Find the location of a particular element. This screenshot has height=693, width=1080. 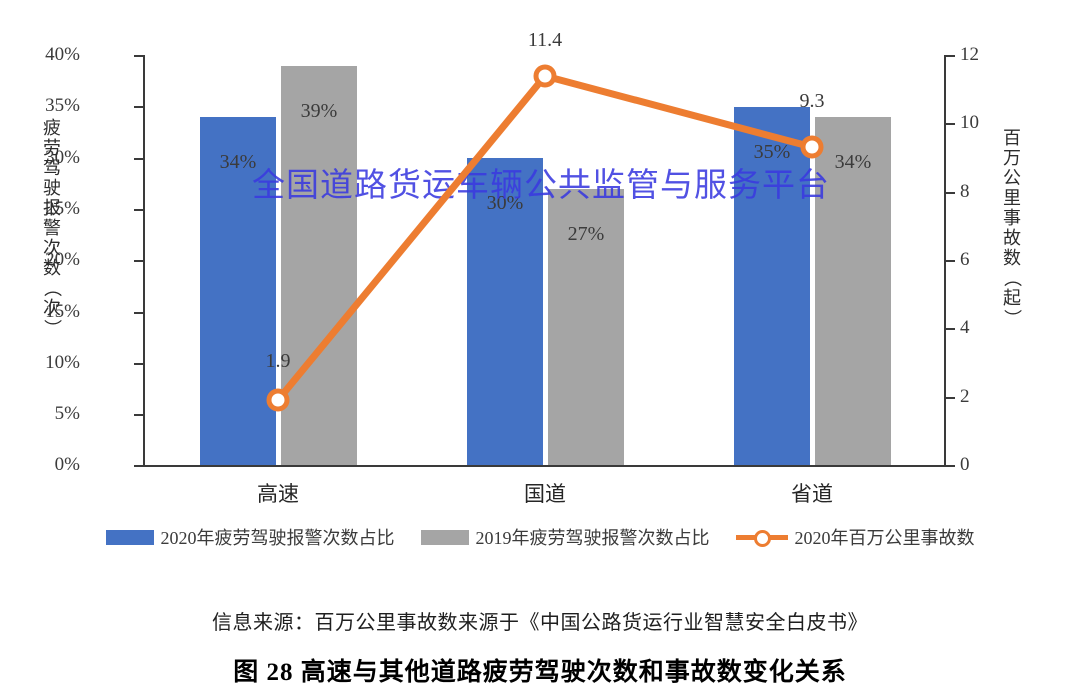

legend-line-circle-icon is located at coordinates (761, 538).